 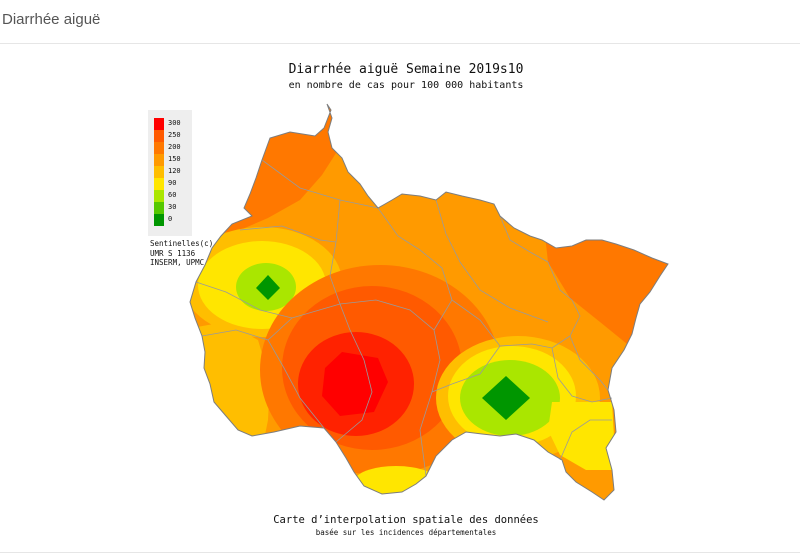 I want to click on legend-label: 200, so click(x=174, y=147).